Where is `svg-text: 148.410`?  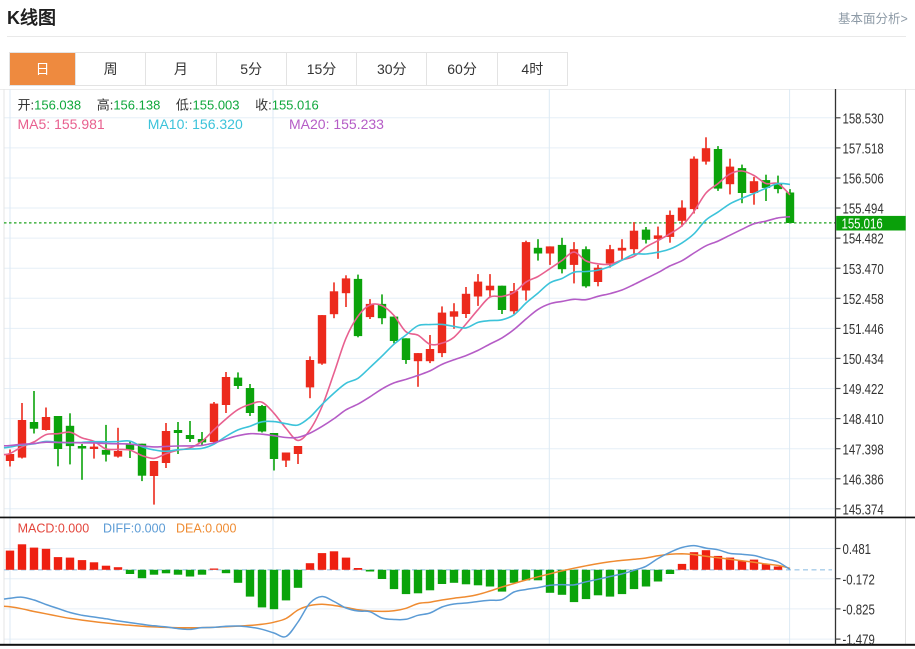 svg-text: 148.410 is located at coordinates (863, 419).